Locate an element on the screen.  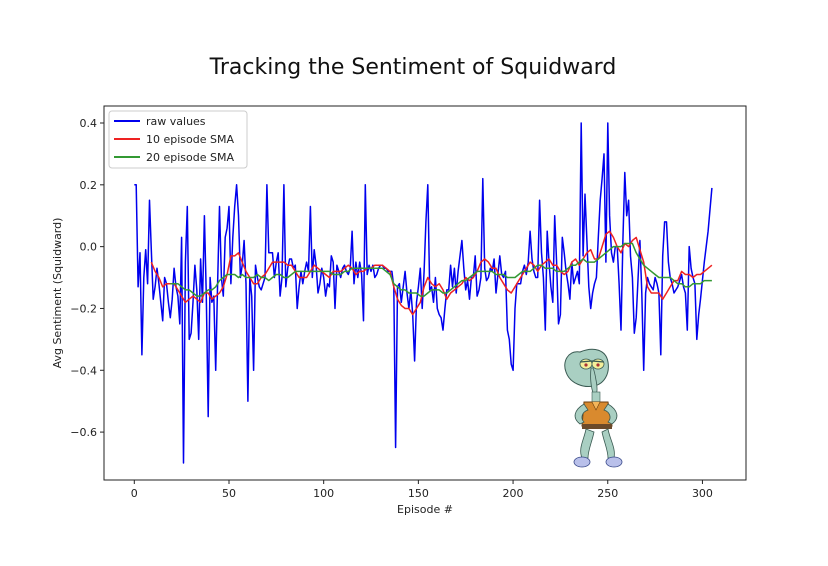
chart-title: Tracking the Sentiment of Squidward is located at coordinates (413, 67).